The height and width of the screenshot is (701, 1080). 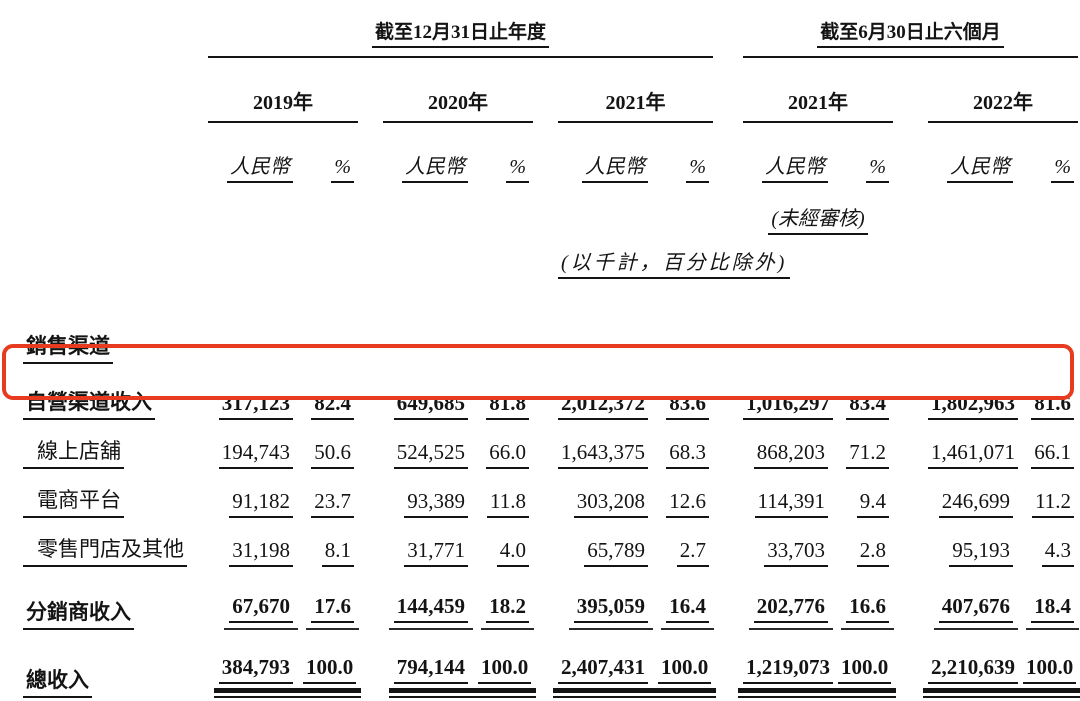 What do you see at coordinates (1053, 454) in the screenshot?
I see `value-text: 66.1` at bounding box center [1053, 454].